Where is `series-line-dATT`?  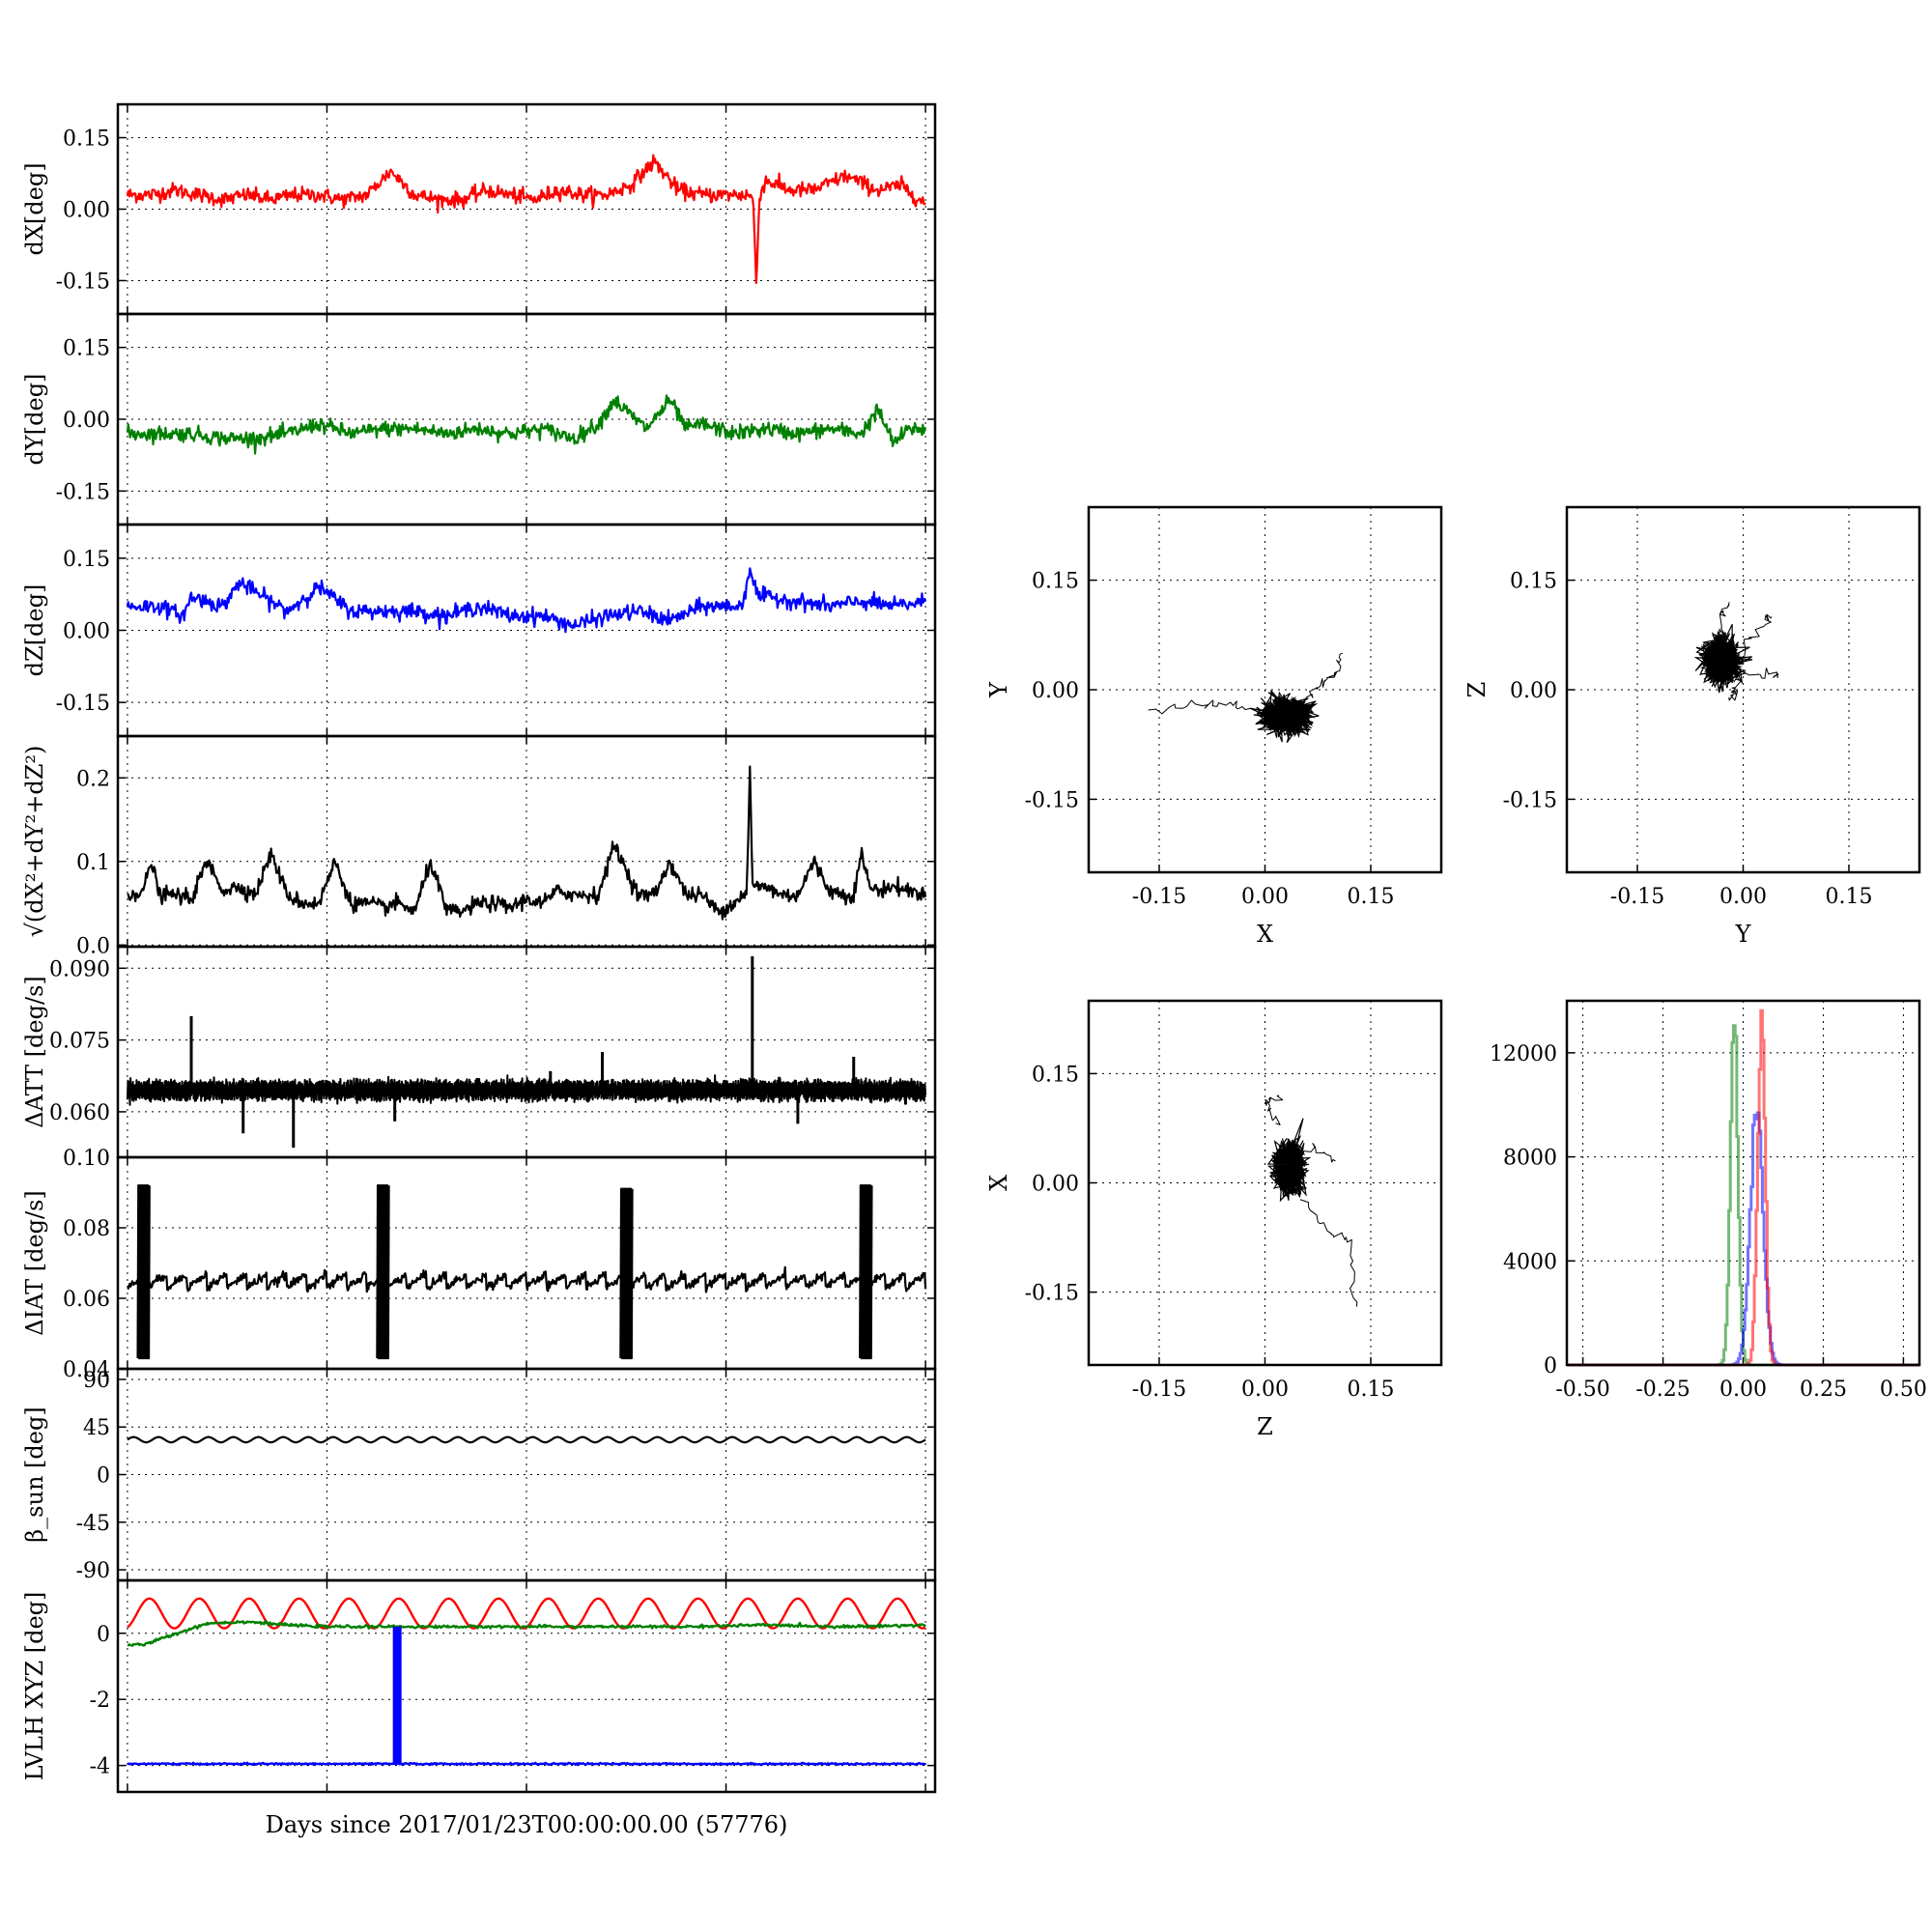 series-line-dATT is located at coordinates (526, 1090).